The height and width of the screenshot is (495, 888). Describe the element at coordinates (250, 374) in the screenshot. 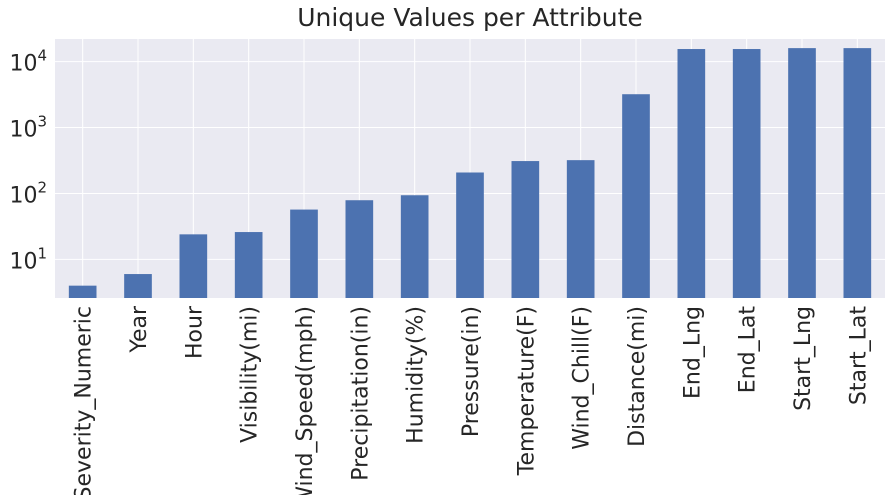

I see `x-tick-label: Visibility(mi)` at that location.